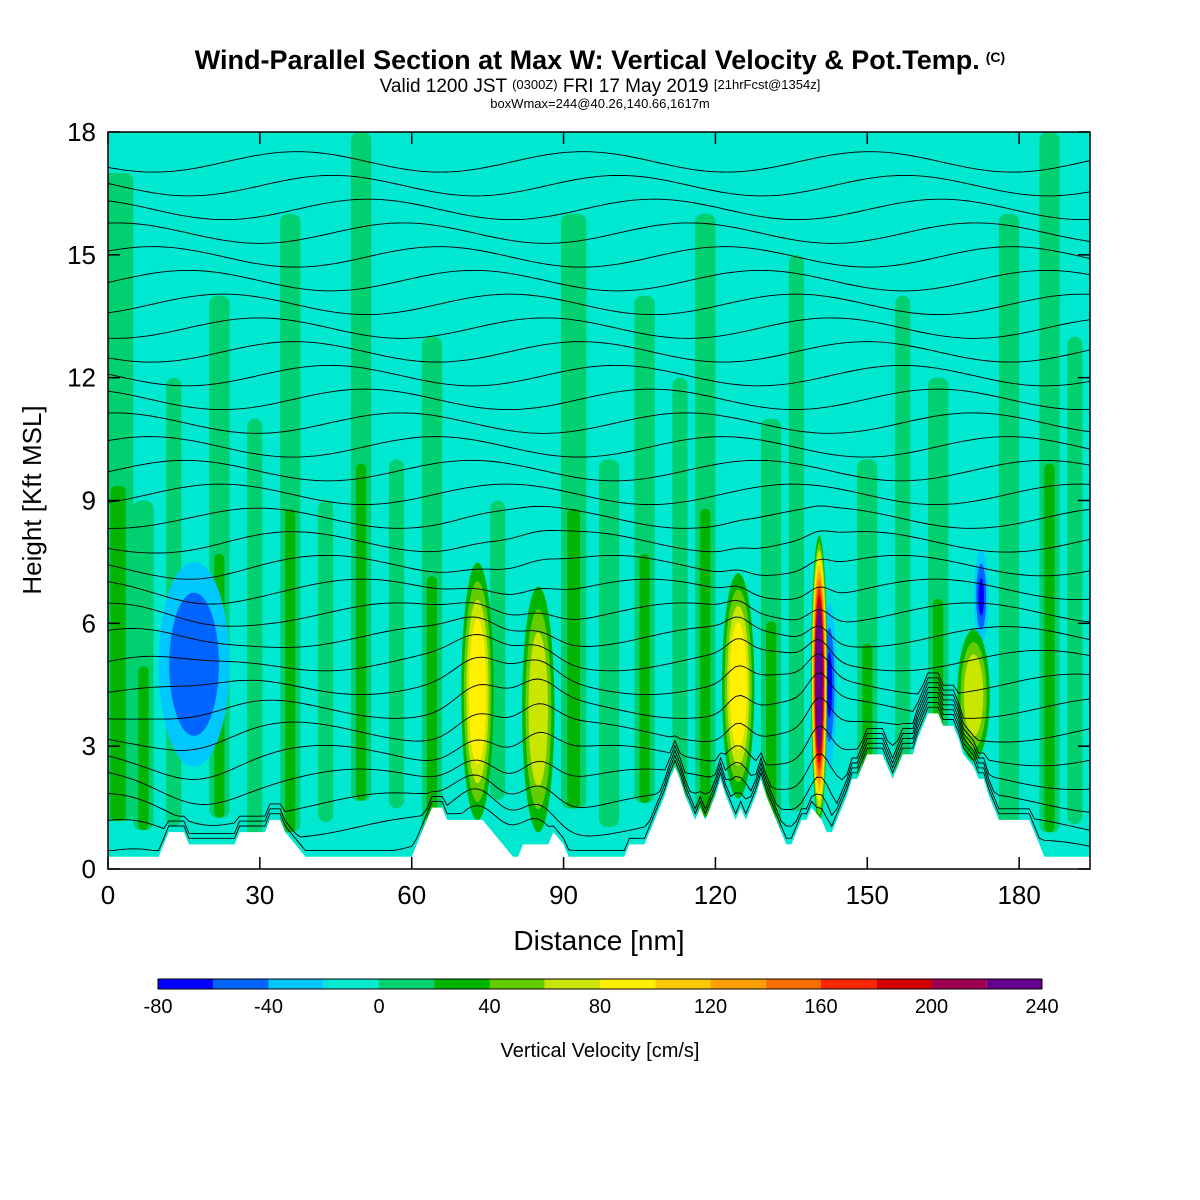 The width and height of the screenshot is (1200, 1200). Describe the element at coordinates (1041, 1007) in the screenshot. I see `colorbar-tick-label: 240` at that location.